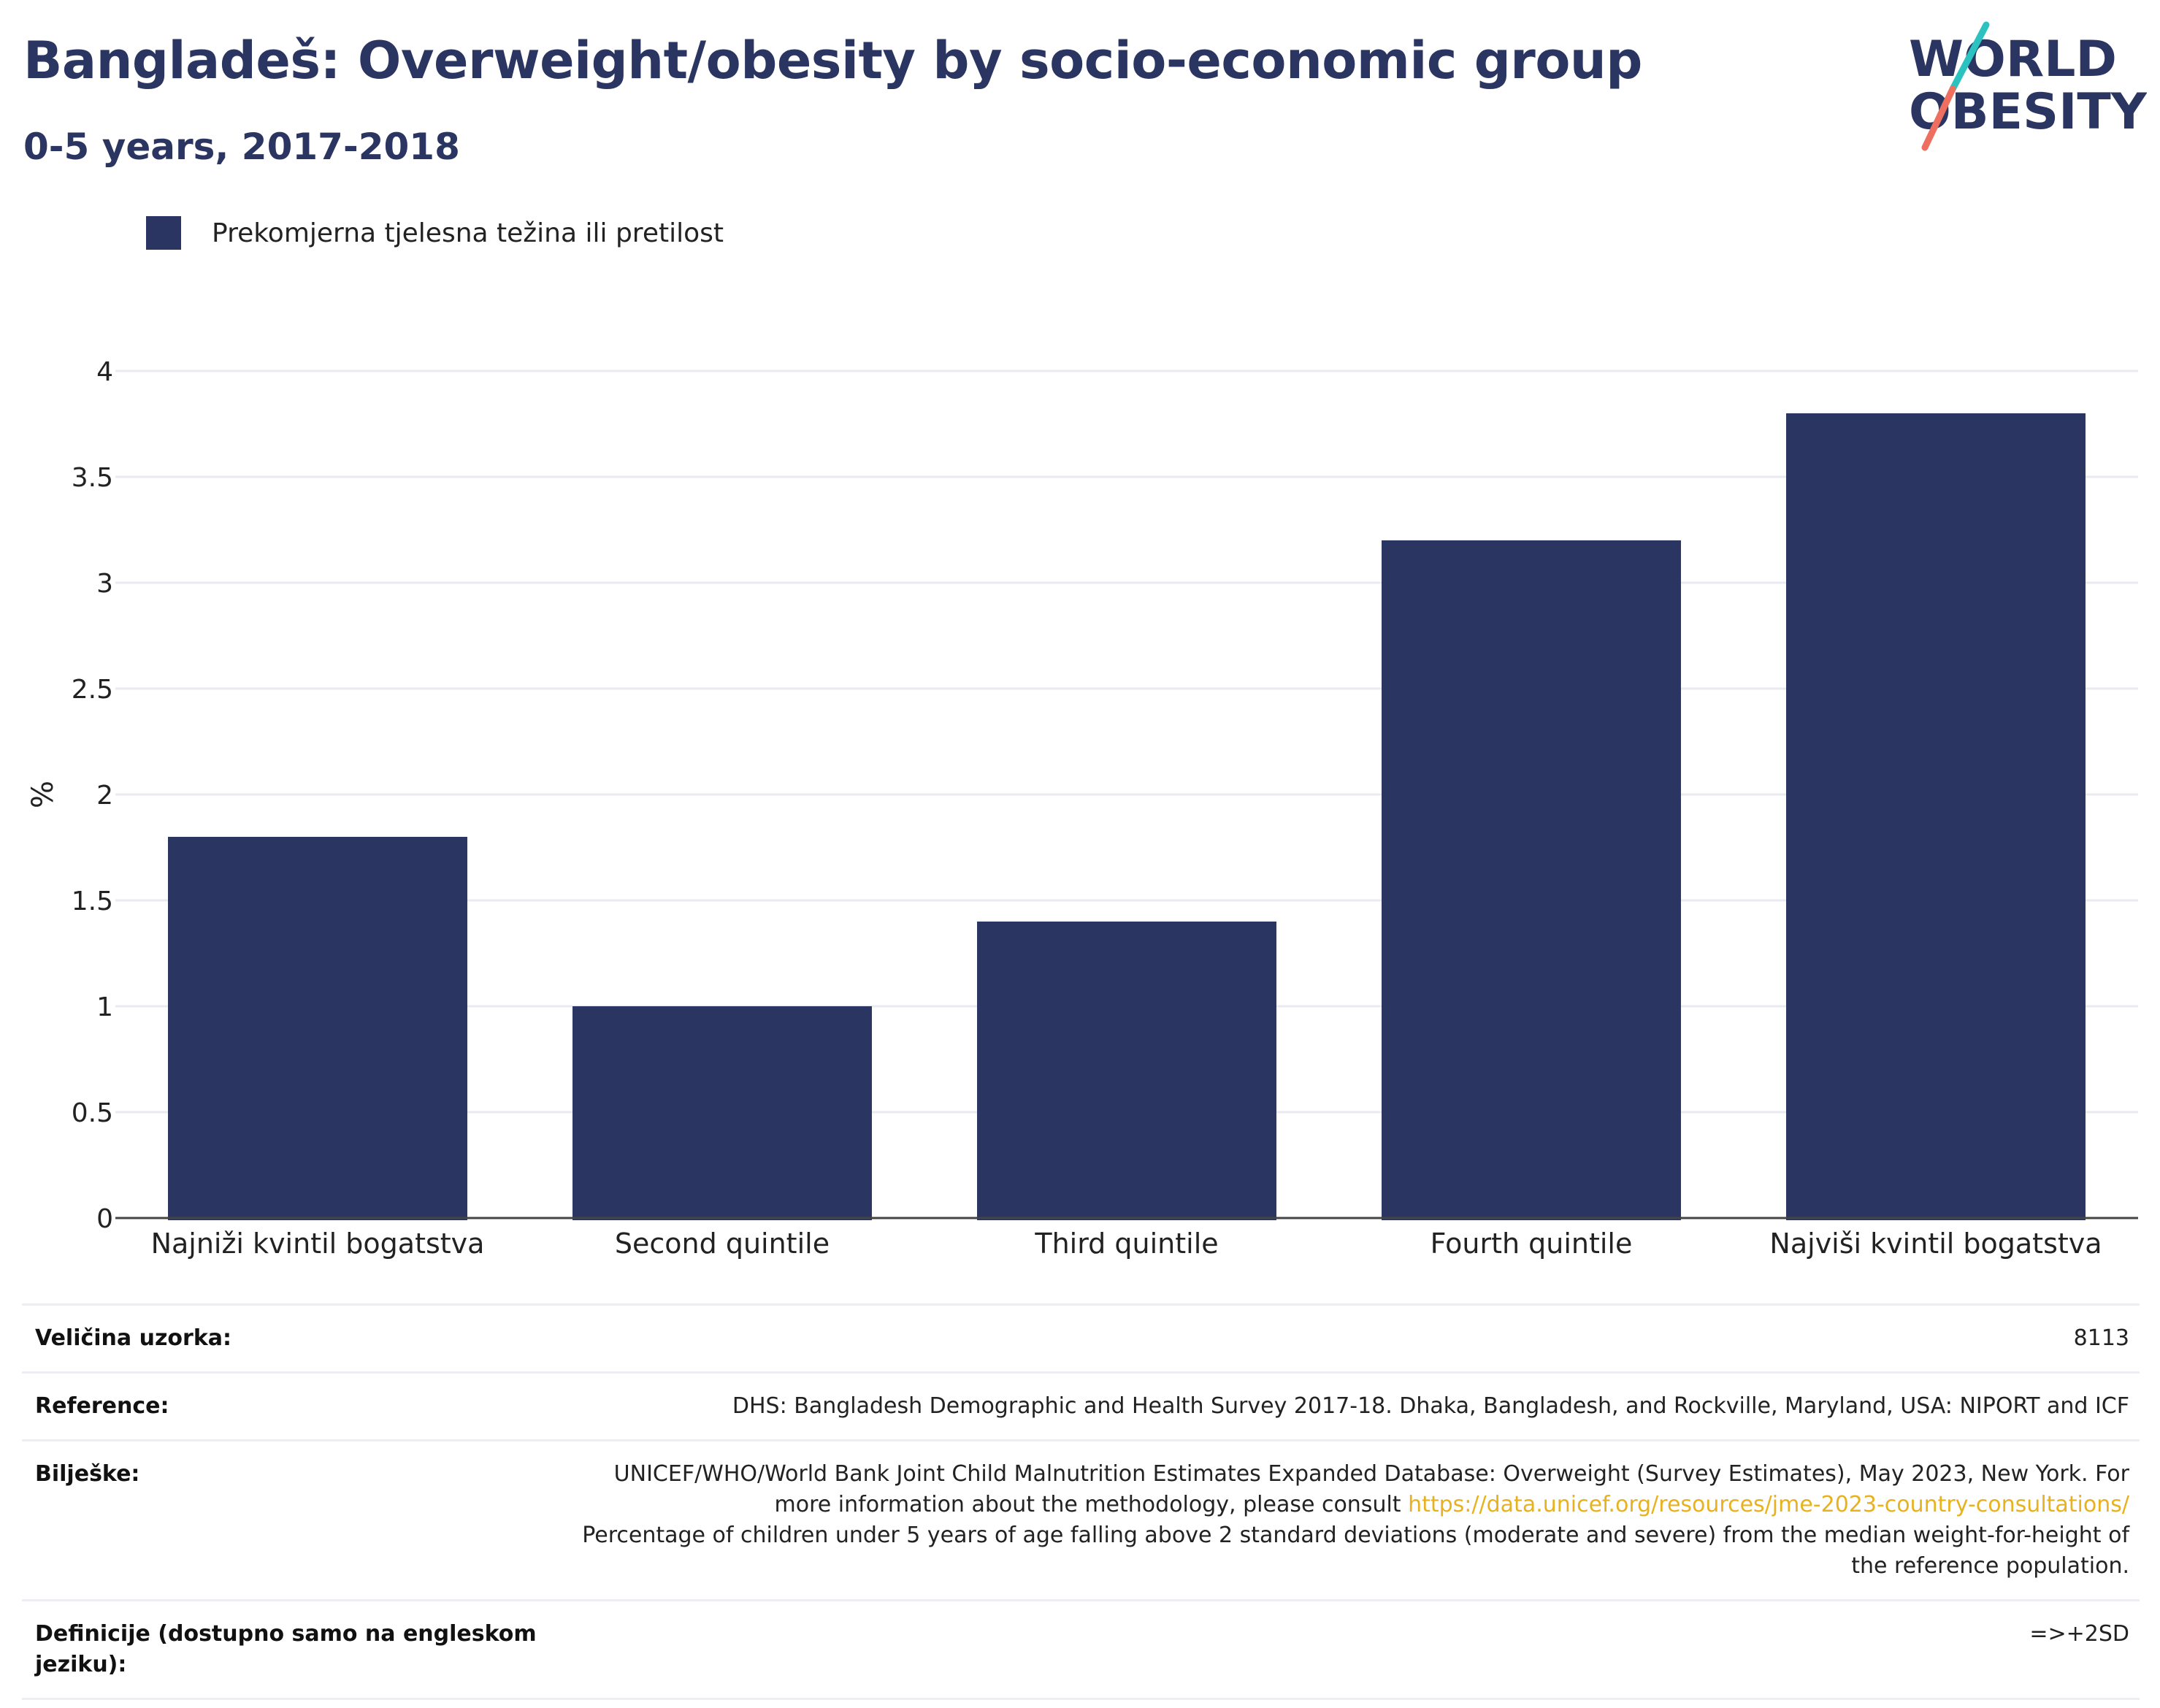 The width and height of the screenshot is (2160, 1708). Describe the element at coordinates (104, 372) in the screenshot. I see `y-tick-label: 4` at that location.